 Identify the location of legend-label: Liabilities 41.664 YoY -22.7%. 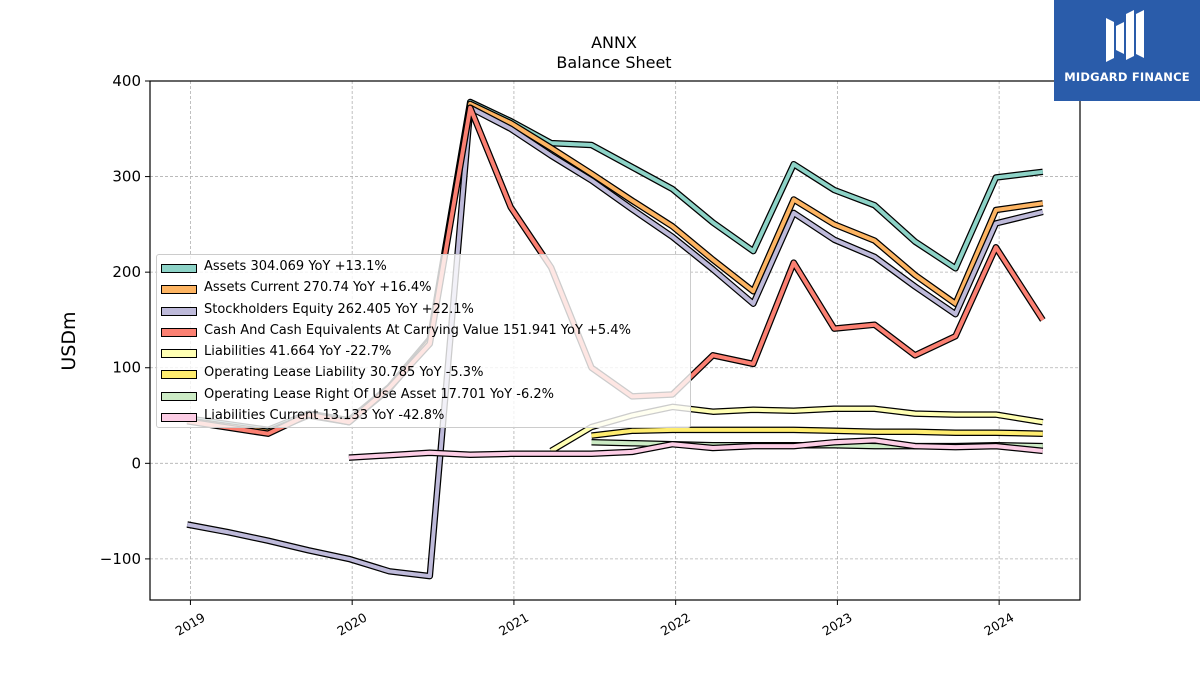
(298, 352).